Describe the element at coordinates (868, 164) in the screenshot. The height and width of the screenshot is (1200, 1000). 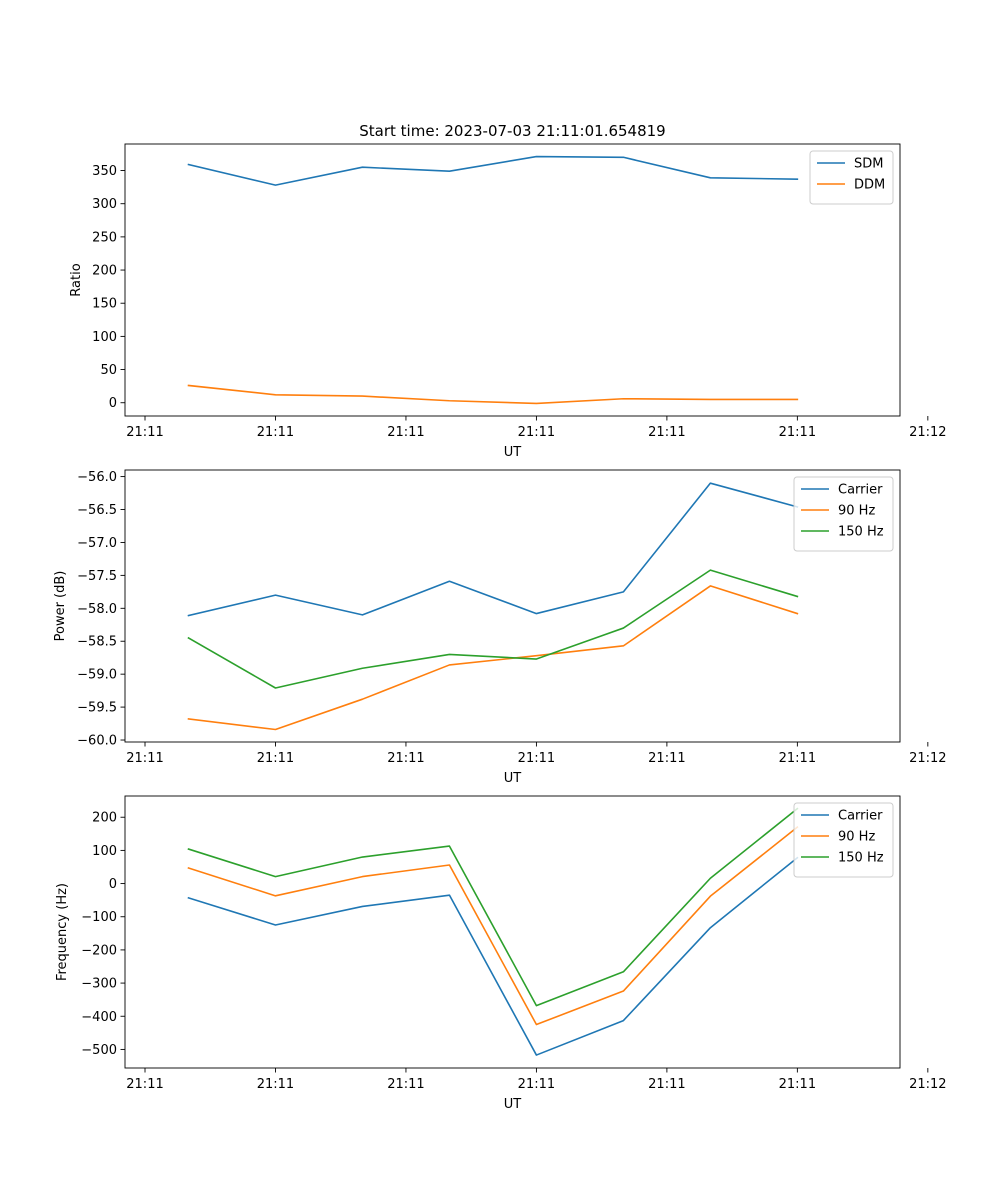
I see `ratio-legend-label-sdm: SDM` at that location.